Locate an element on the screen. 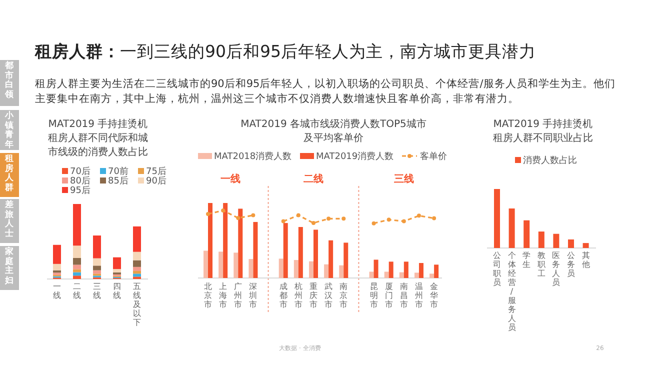 This screenshot has width=650, height=365. x-tick-label: 上海市 is located at coordinates (223, 296).